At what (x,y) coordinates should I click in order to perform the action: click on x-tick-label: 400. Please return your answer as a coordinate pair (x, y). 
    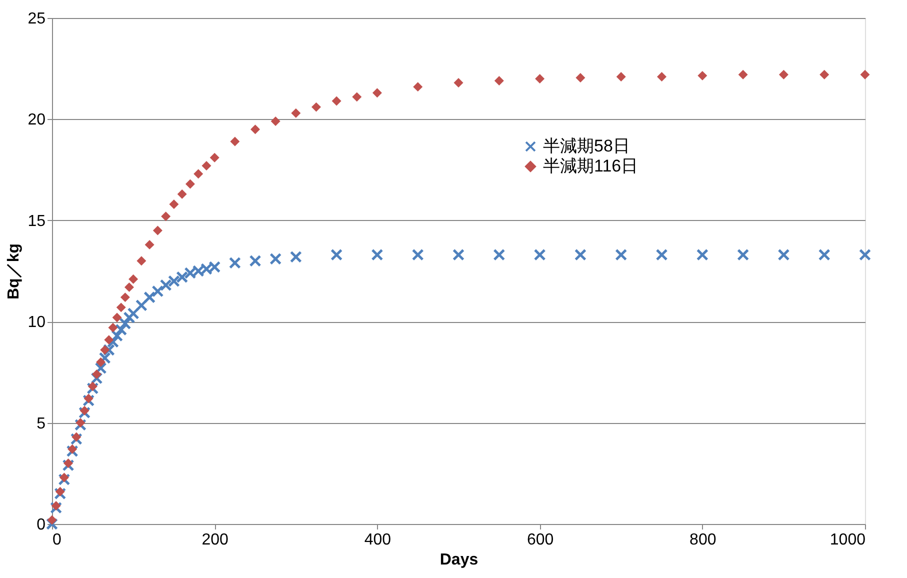
    Looking at the image, I should click on (378, 540).